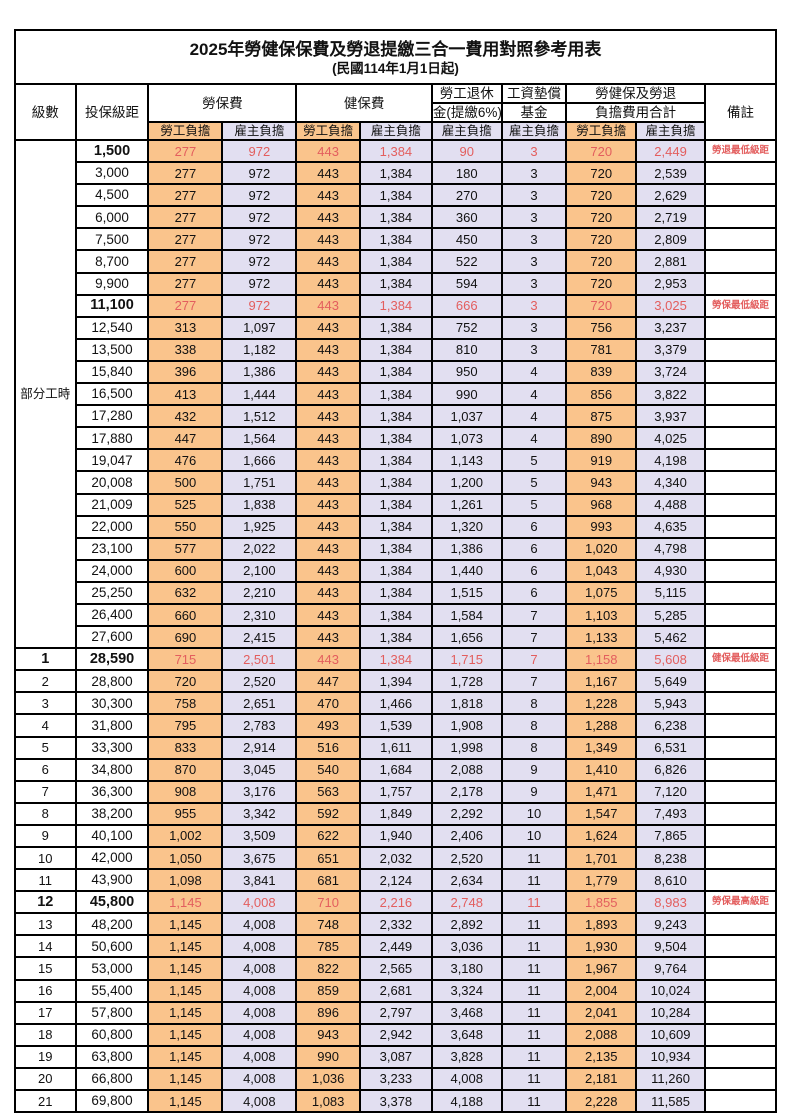  I want to click on total-employee-cell: 756, so click(601, 327).